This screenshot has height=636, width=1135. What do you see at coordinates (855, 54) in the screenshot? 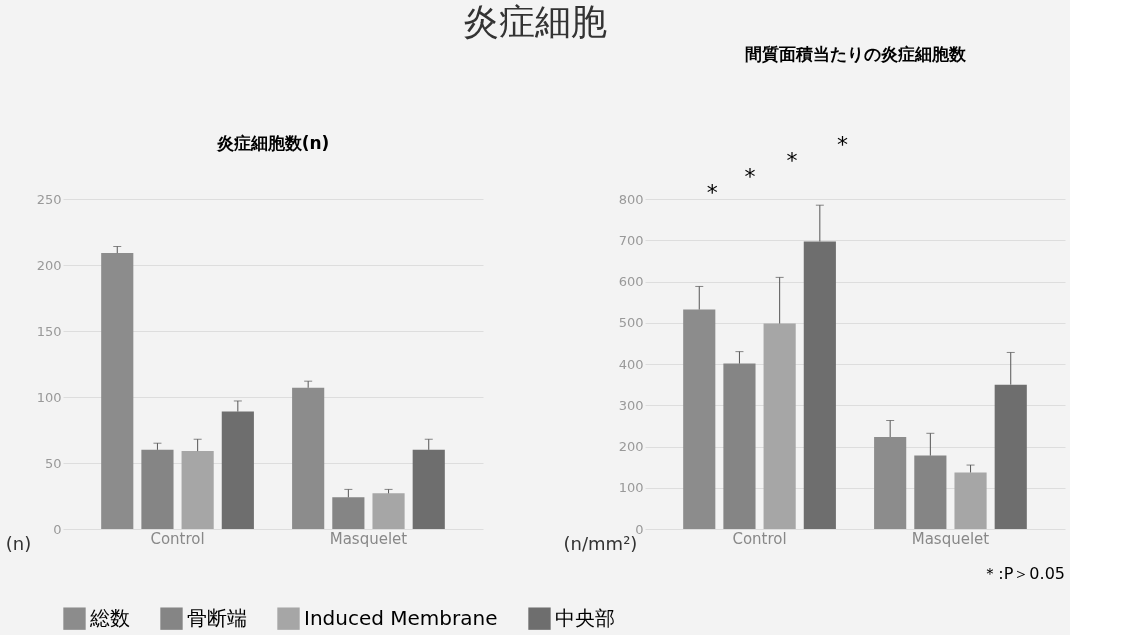
I see `chart-title: 間質面積当たりの炎症細胞数` at bounding box center [855, 54].